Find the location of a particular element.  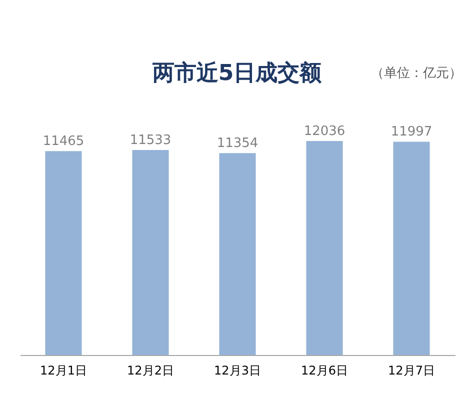

x-tick-label: 12月2日 is located at coordinates (150, 371).